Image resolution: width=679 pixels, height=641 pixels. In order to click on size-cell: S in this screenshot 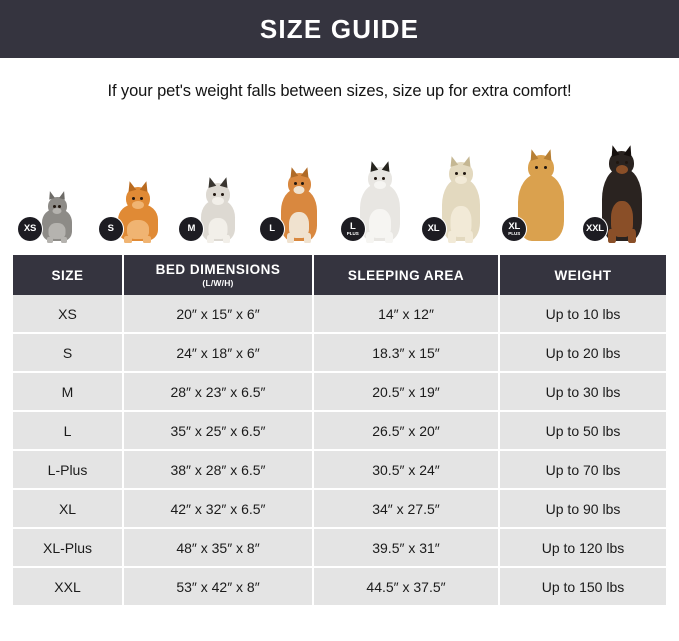, I will do `click(68, 353)`.